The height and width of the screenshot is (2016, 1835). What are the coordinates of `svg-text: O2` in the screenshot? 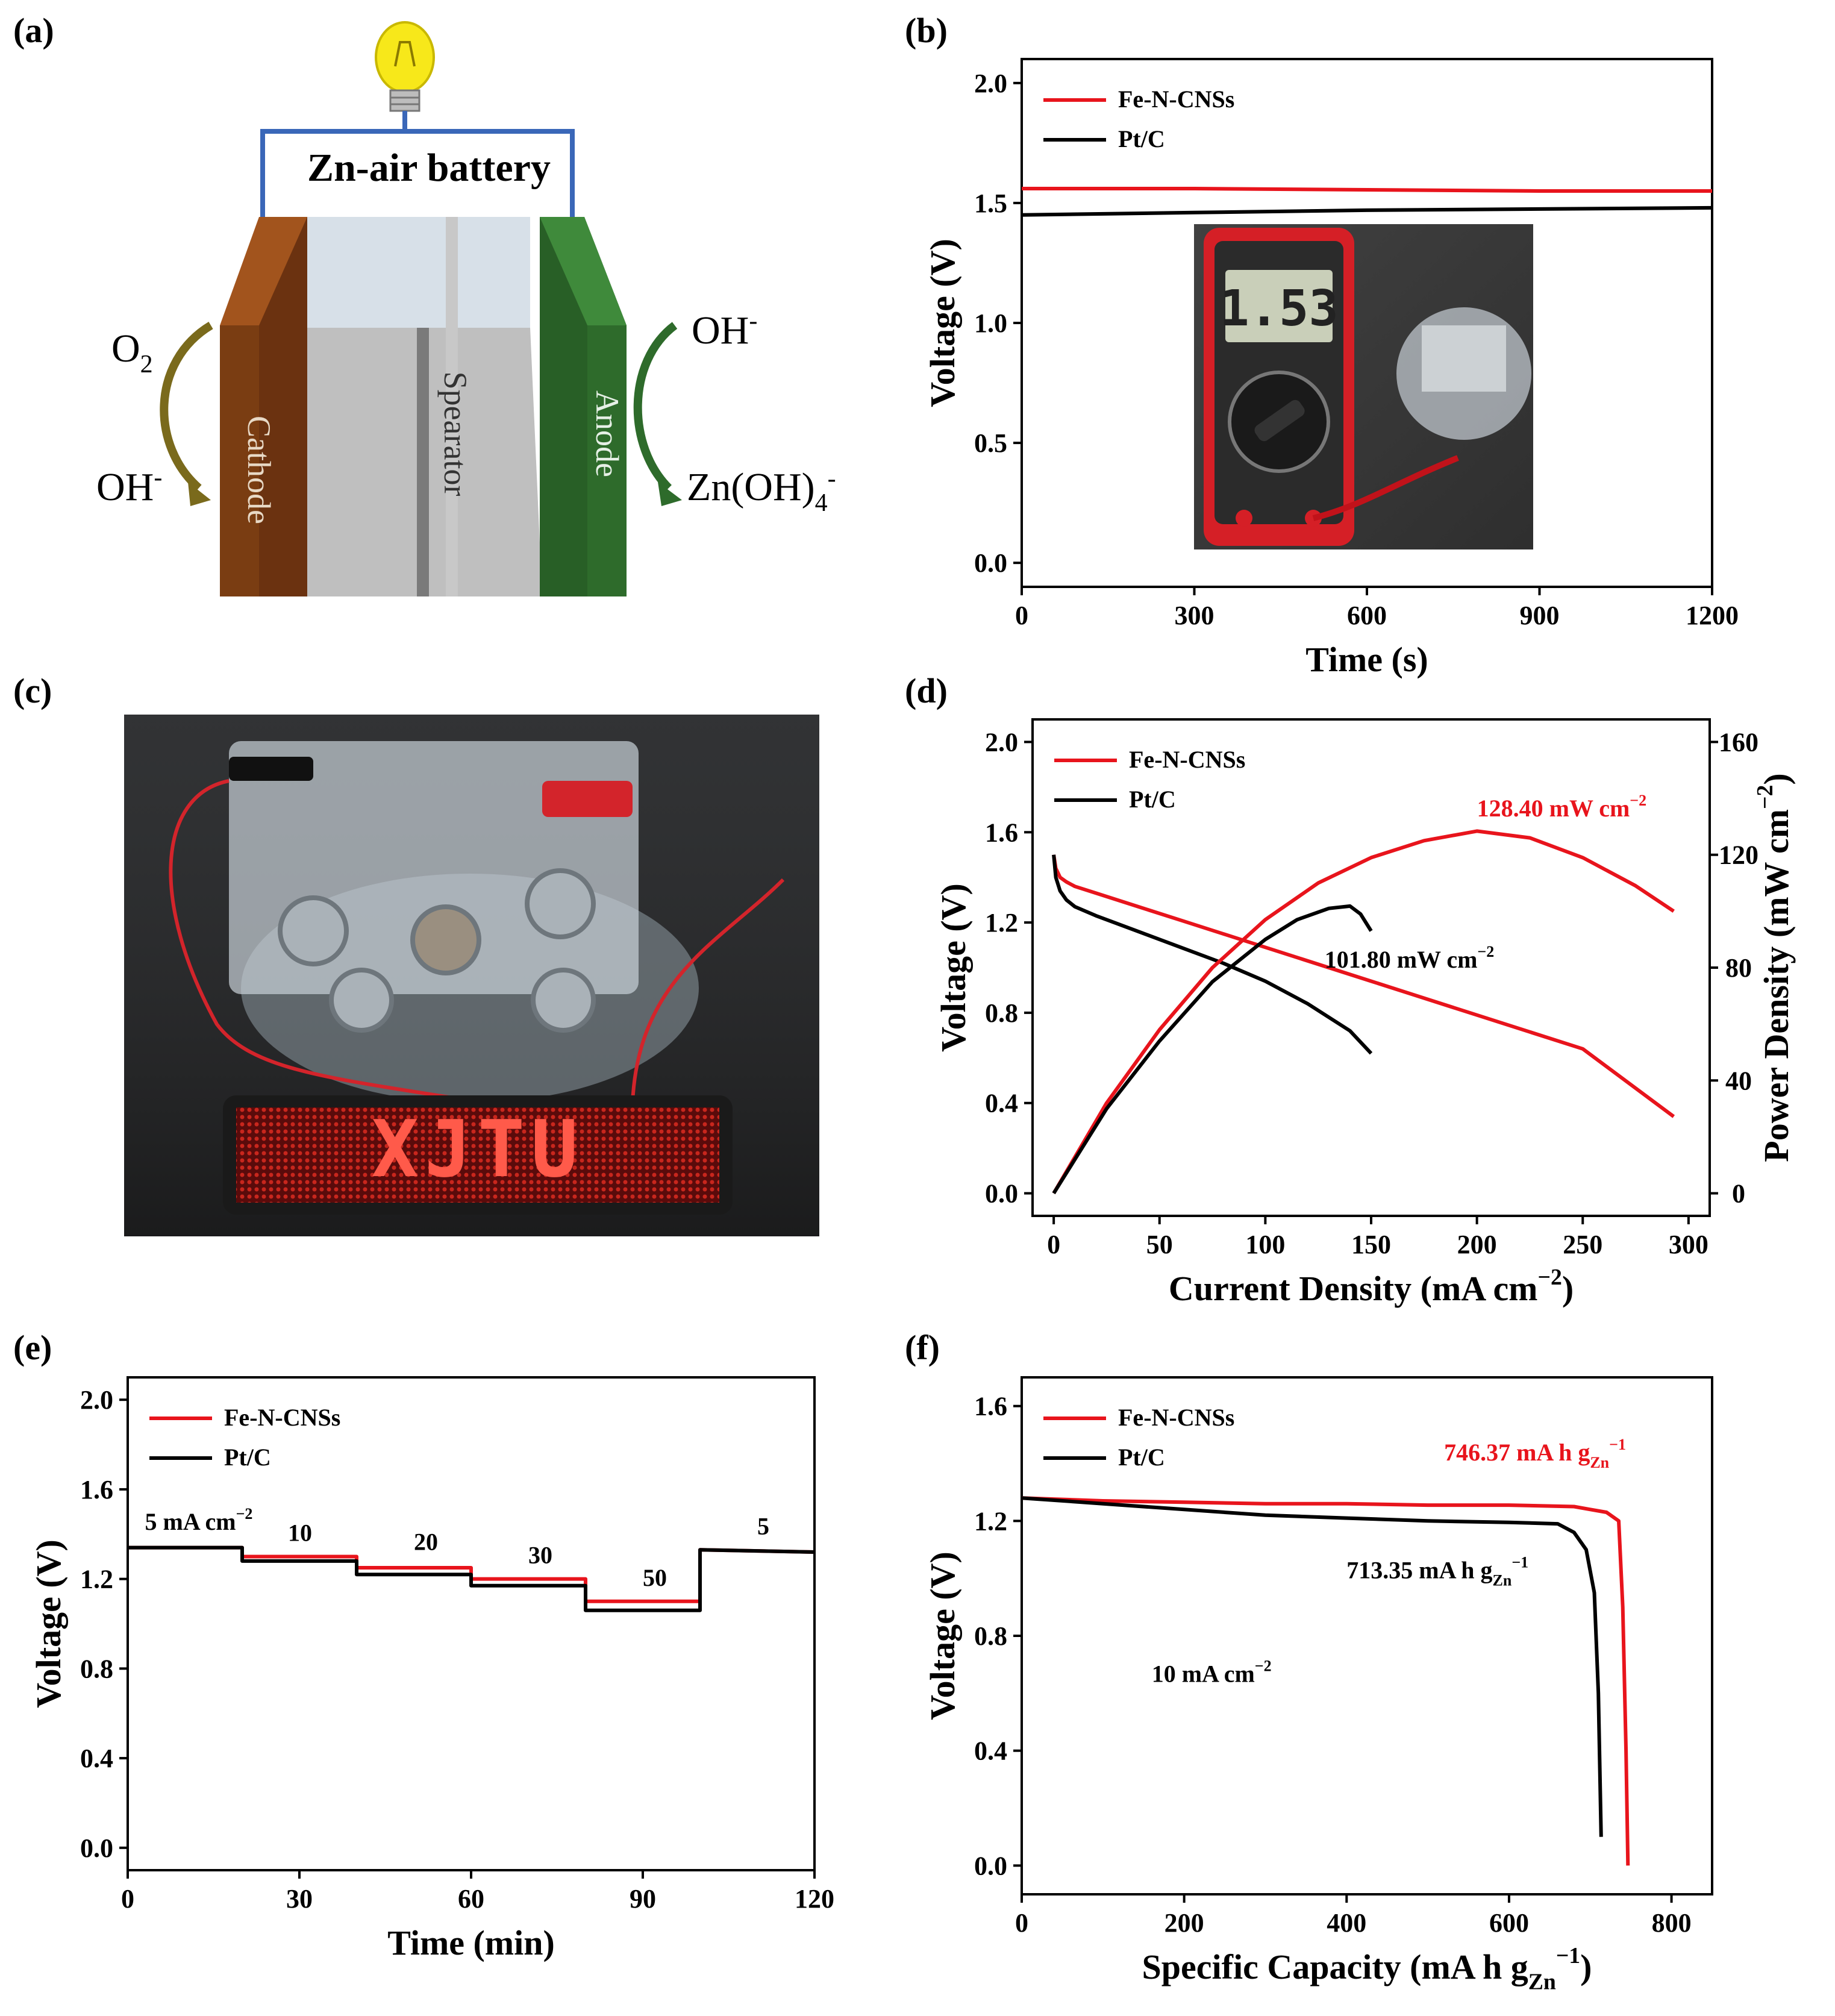 It's located at (132, 353).